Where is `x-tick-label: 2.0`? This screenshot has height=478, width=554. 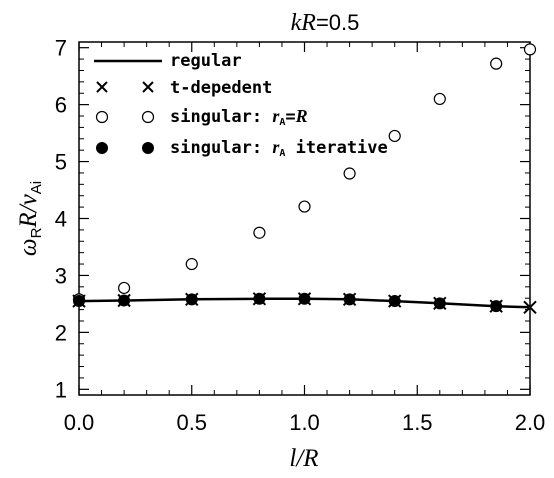 x-tick-label: 2.0 is located at coordinates (530, 422).